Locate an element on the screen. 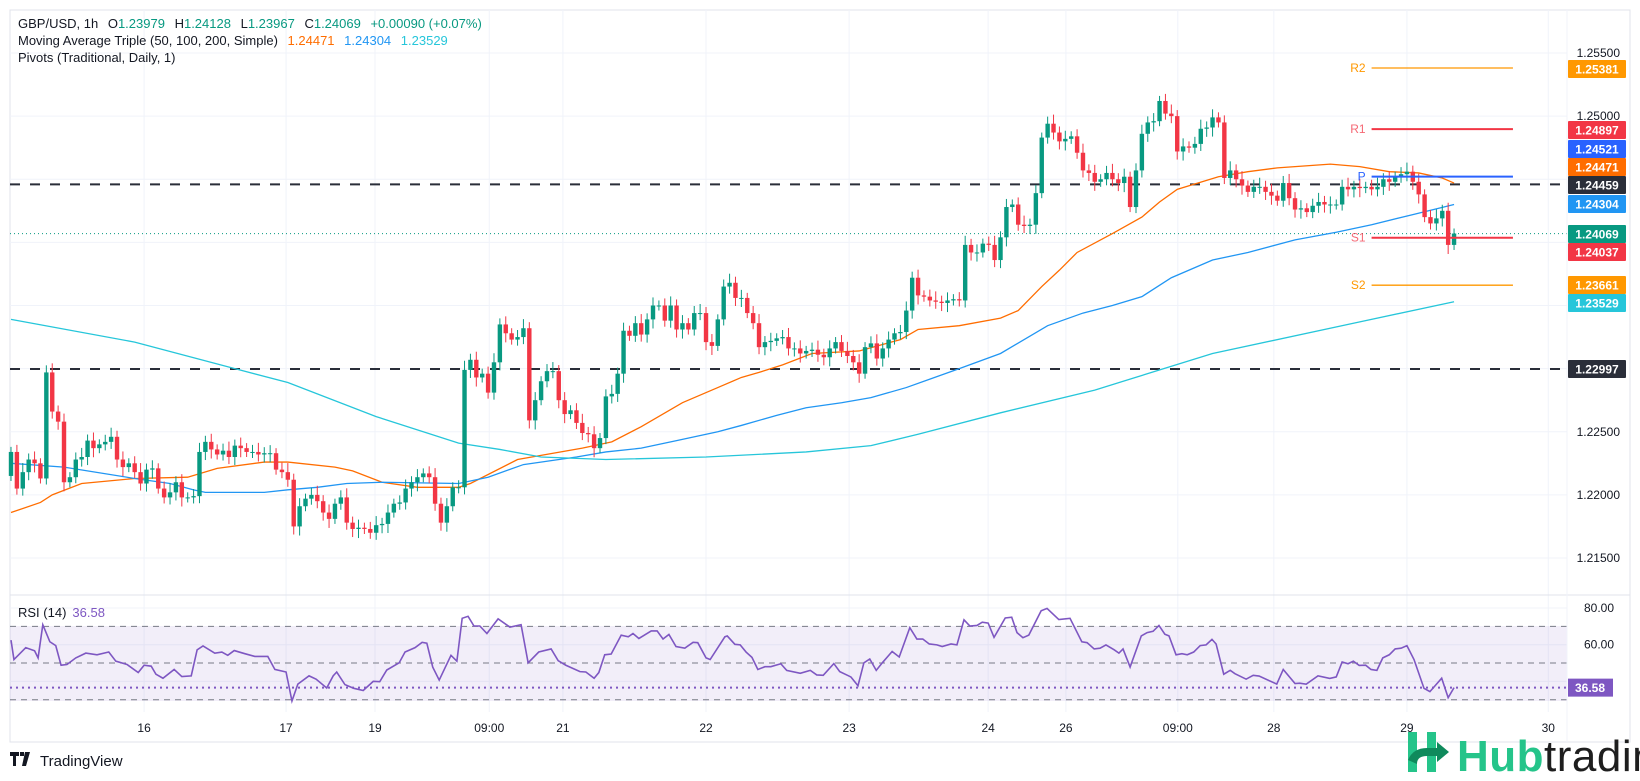 The image size is (1640, 781). rsi-value-label: 36.58 is located at coordinates (1590, 688).